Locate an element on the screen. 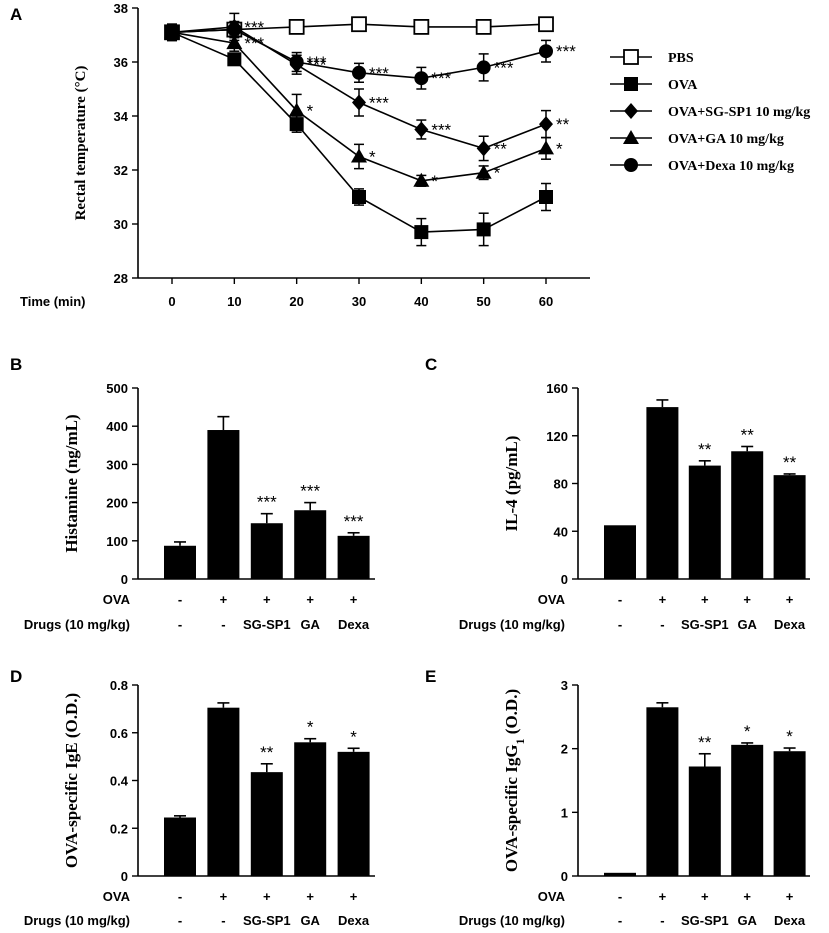 Image resolution: width=829 pixels, height=933 pixels. x-tick-label: 0 is located at coordinates (171, 301).